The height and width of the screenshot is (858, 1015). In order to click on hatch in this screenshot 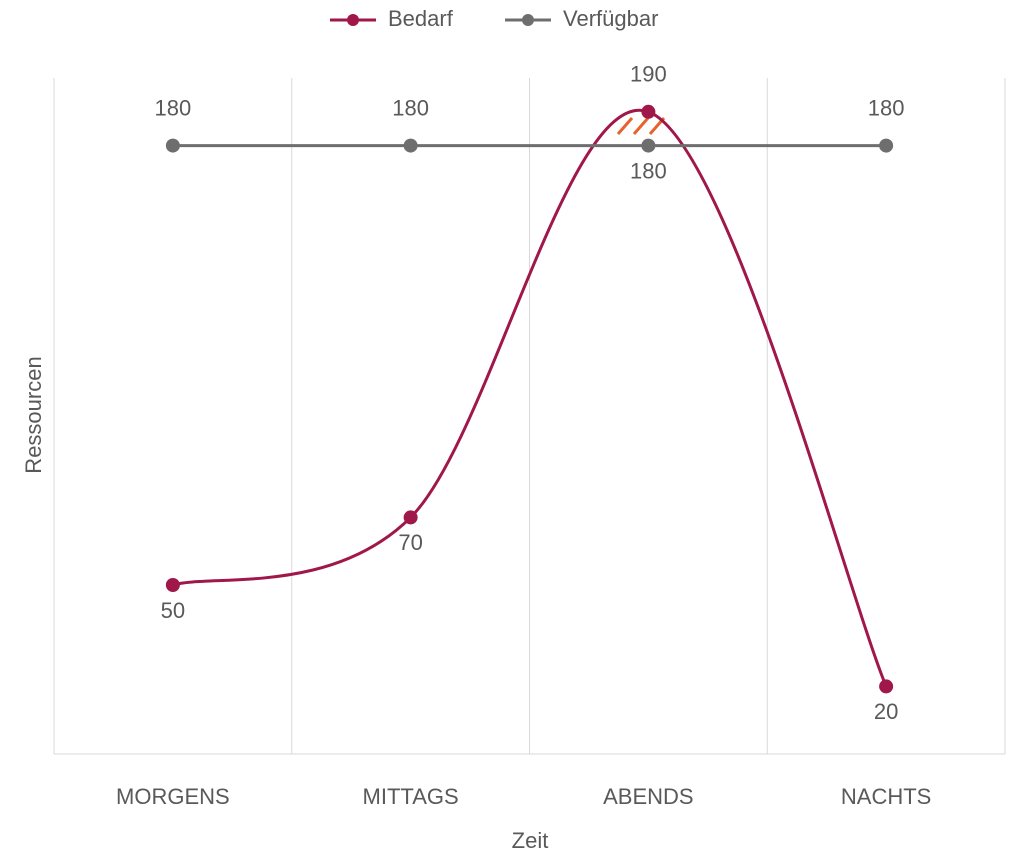, I will do `click(641, 126)`.